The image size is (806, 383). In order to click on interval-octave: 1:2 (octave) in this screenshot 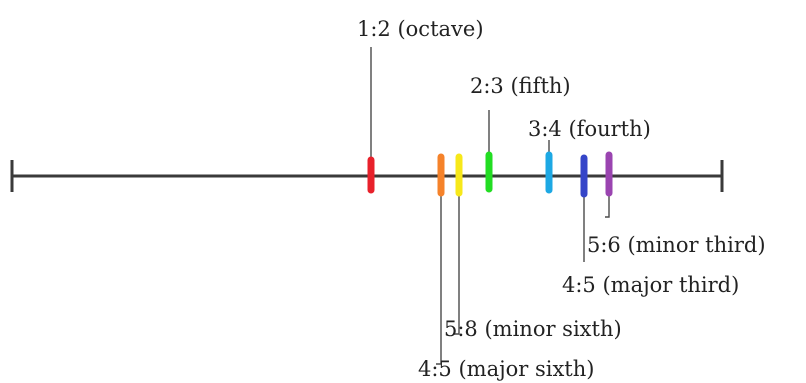, I will do `click(420, 105)`.